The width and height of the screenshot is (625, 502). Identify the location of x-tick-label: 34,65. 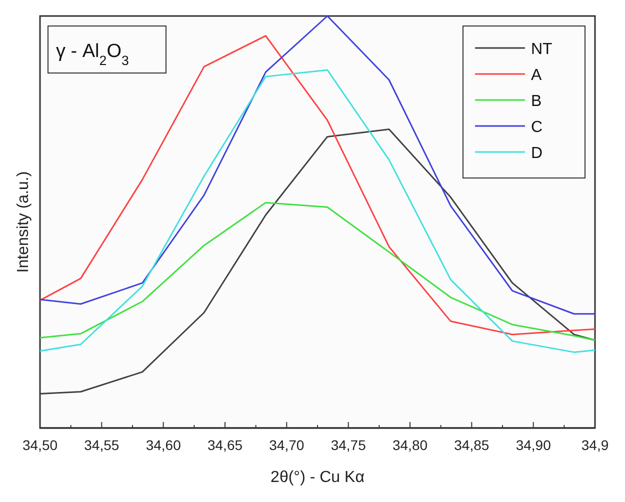
(225, 445).